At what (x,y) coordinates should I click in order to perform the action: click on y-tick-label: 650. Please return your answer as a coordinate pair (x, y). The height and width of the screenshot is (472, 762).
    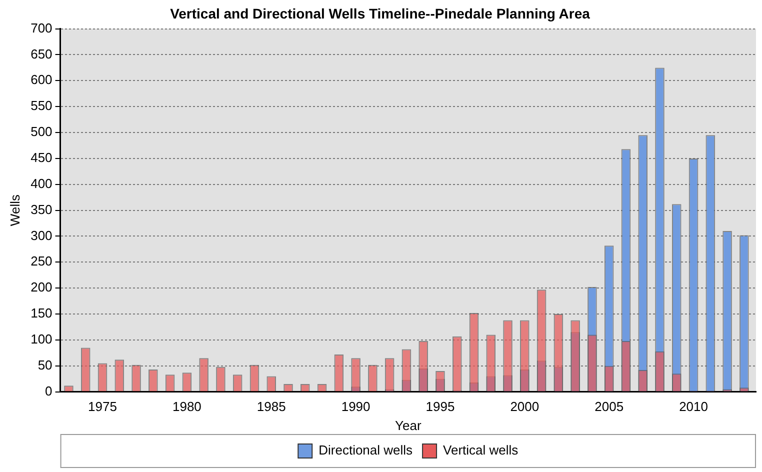
    Looking at the image, I should click on (41, 54).